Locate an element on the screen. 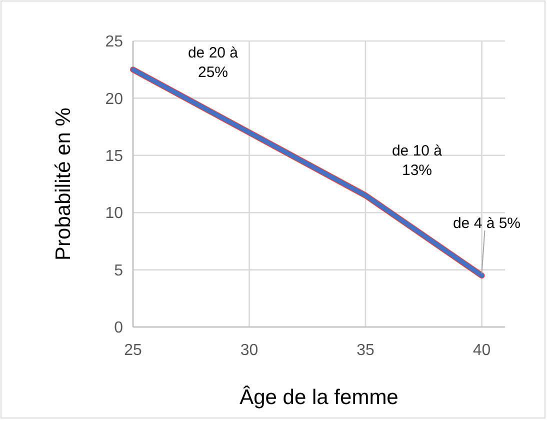 This screenshot has height=439, width=547. y-axis-title: Probabilité en % is located at coordinates (63, 184).